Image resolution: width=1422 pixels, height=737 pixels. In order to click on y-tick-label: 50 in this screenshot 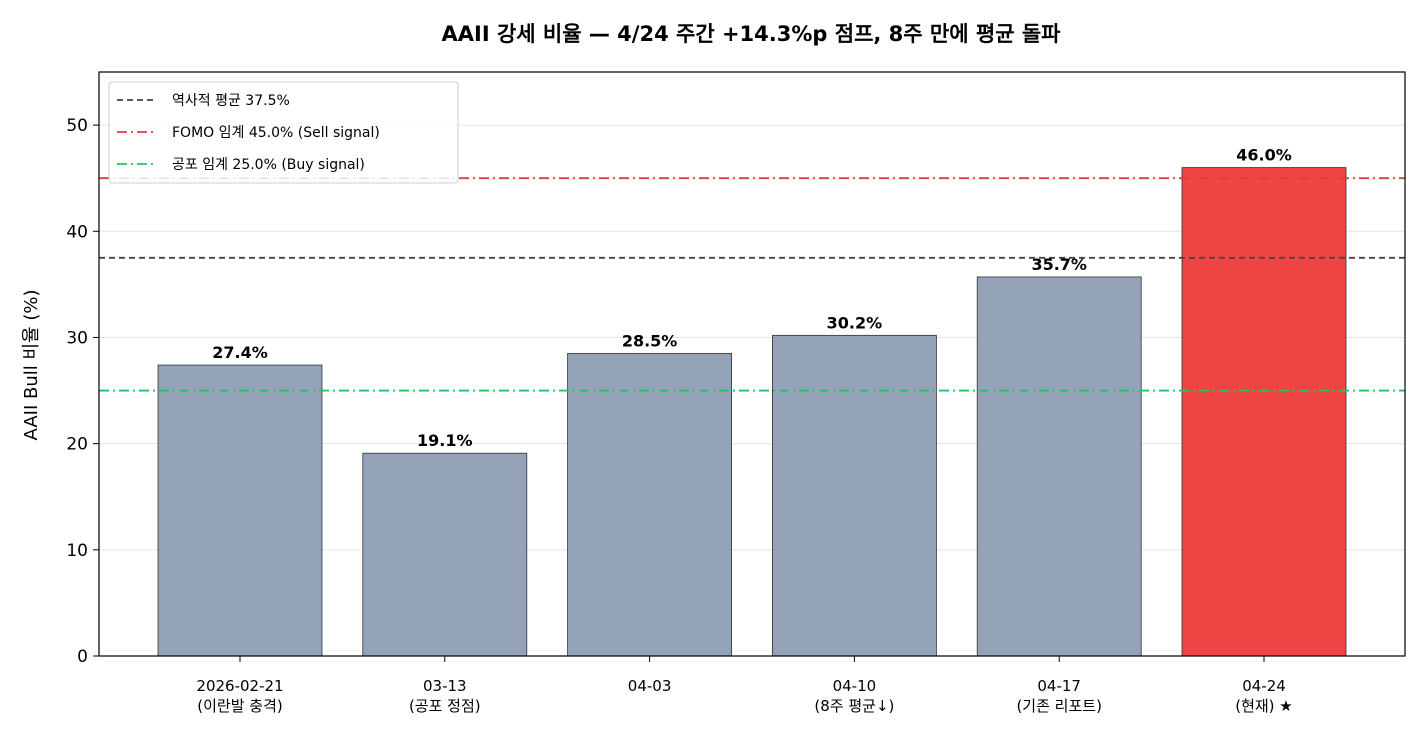, I will do `click(77, 126)`.